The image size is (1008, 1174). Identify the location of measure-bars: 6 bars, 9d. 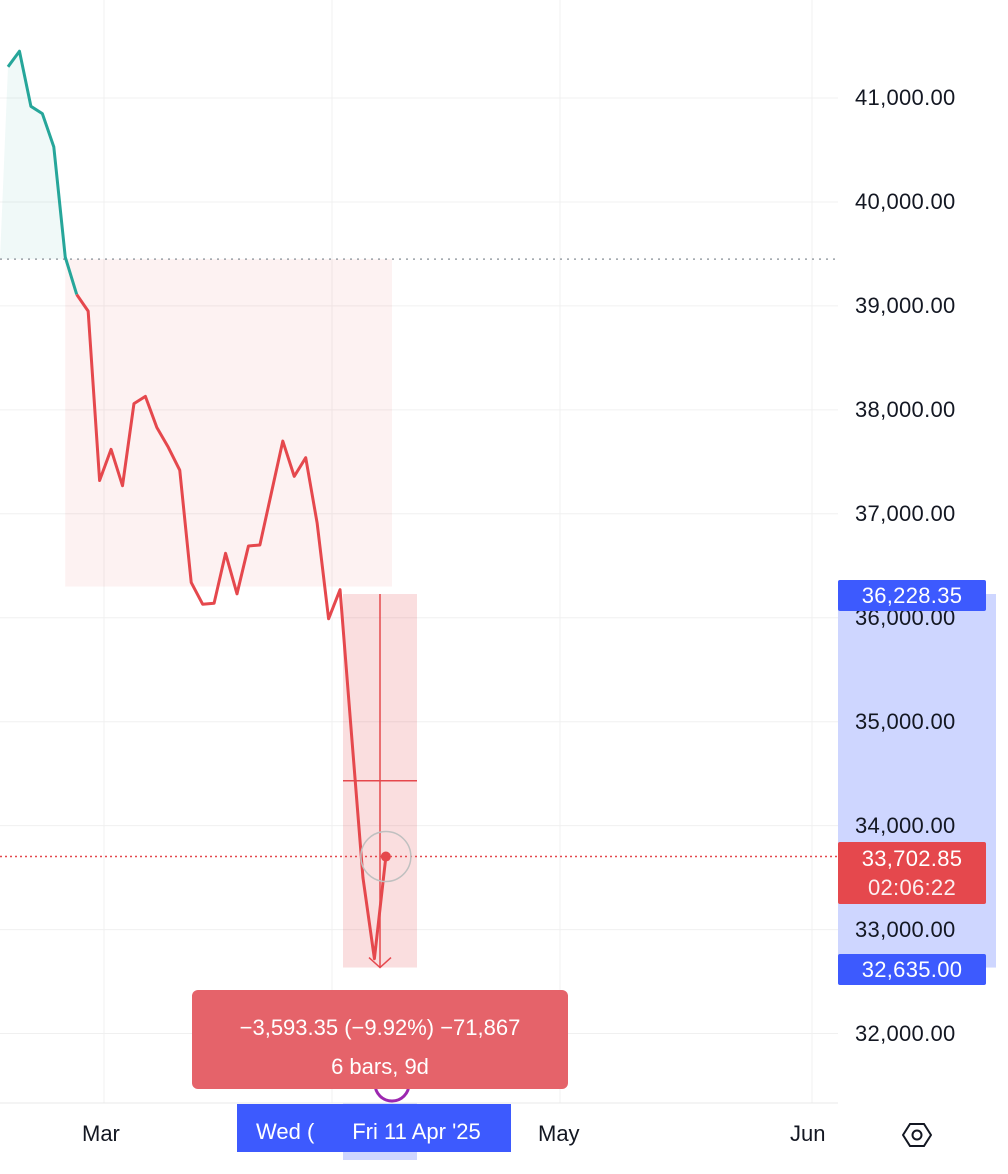
(380, 1066).